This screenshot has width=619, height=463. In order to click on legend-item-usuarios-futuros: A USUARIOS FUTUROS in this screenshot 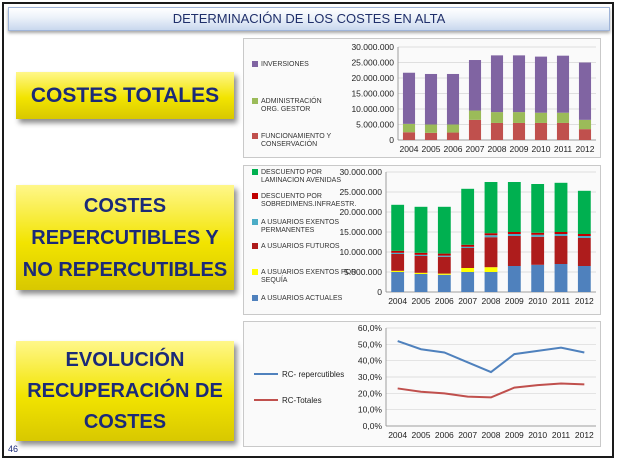, I will do `click(296, 247)`.